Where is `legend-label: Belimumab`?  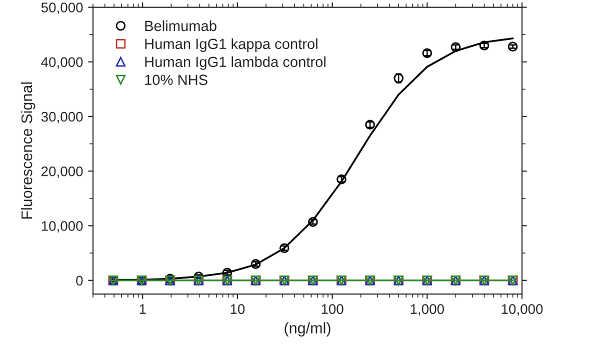
legend-label: Belimumab is located at coordinates (180, 26).